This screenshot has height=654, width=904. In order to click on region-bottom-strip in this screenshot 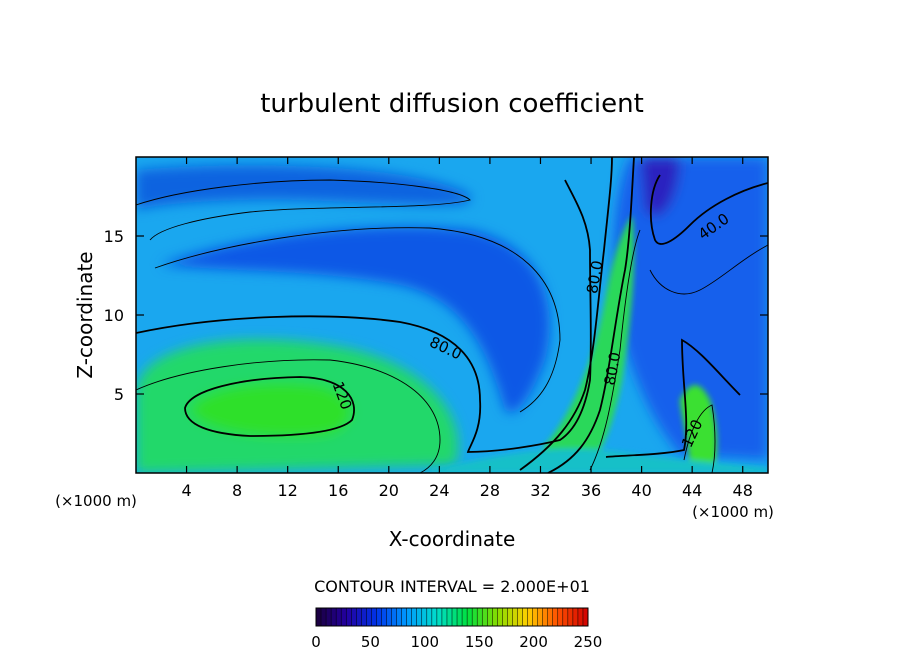, I will do `click(599, 460)`.